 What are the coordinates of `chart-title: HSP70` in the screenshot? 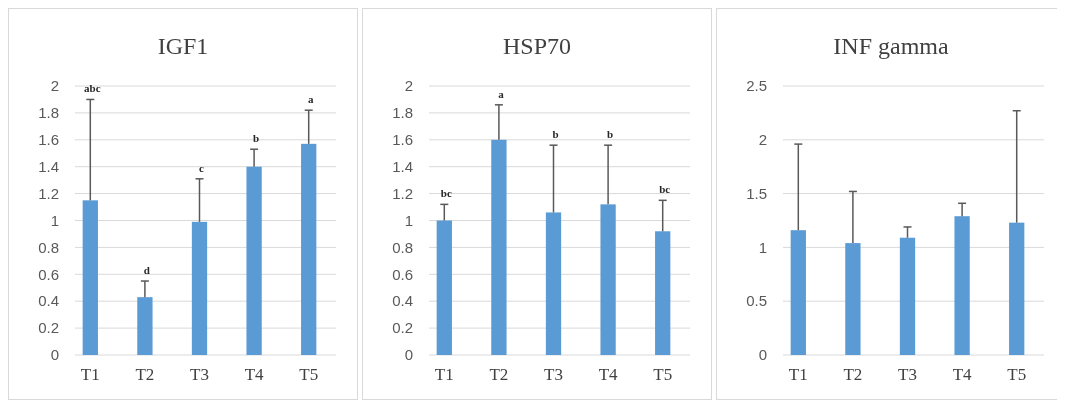 It's located at (537, 46).